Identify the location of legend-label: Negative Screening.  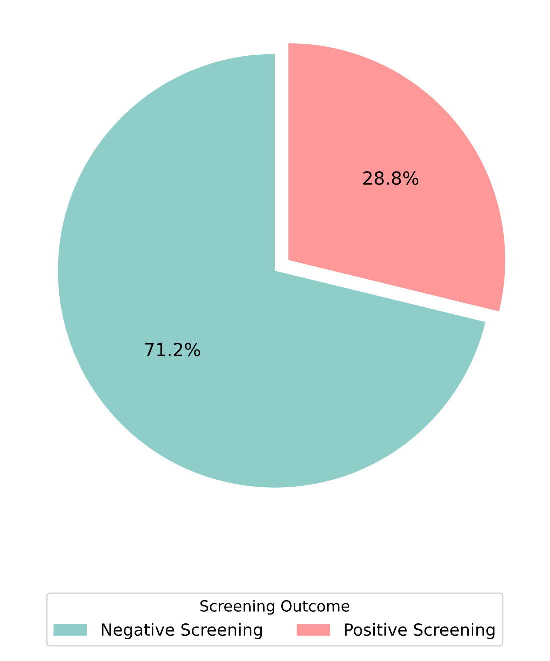
(182, 631).